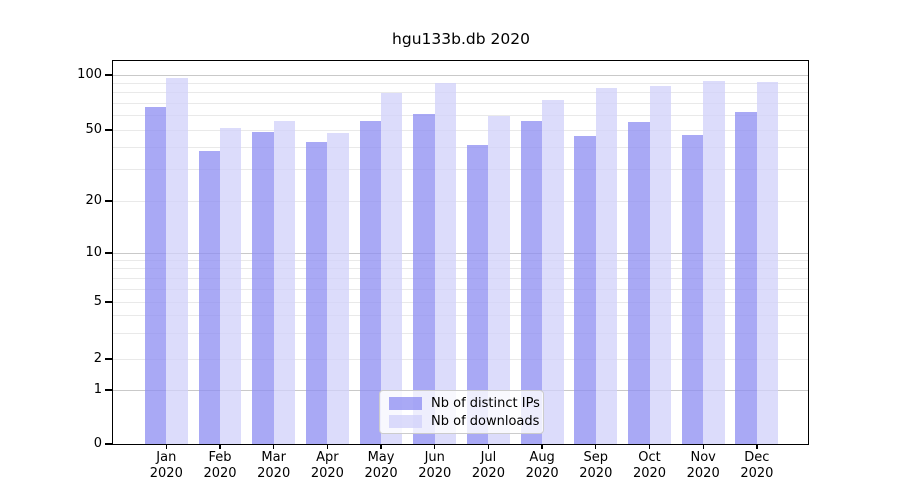  I want to click on y-axis-tick-label: 50, so click(93, 129).